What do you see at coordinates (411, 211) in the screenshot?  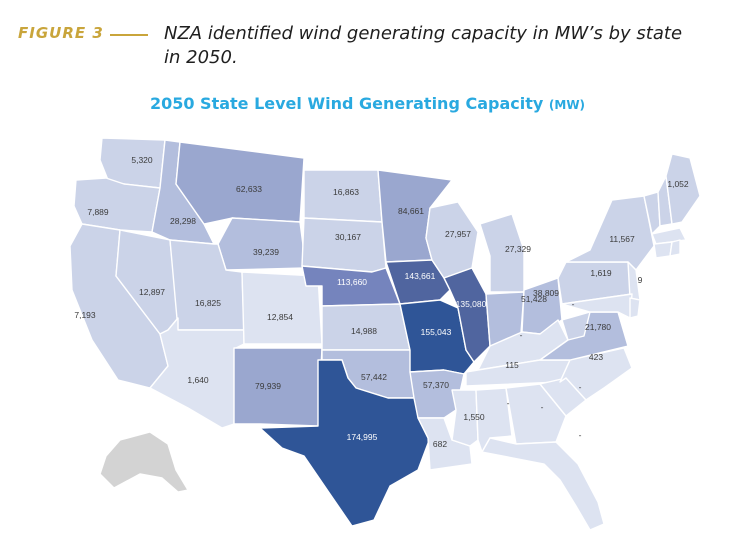 I see `state-label-mn: 84,661` at bounding box center [411, 211].